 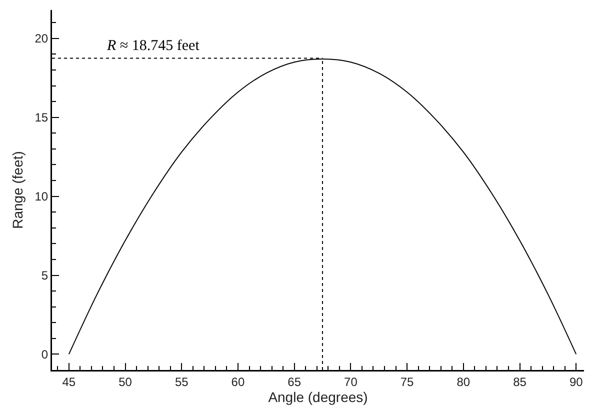 I want to click on x-tick-label: 60, so click(x=238, y=381).